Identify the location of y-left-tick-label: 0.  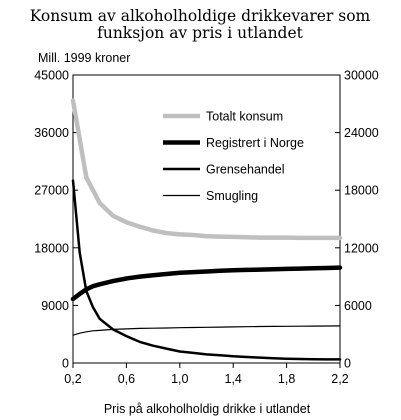
(65, 364).